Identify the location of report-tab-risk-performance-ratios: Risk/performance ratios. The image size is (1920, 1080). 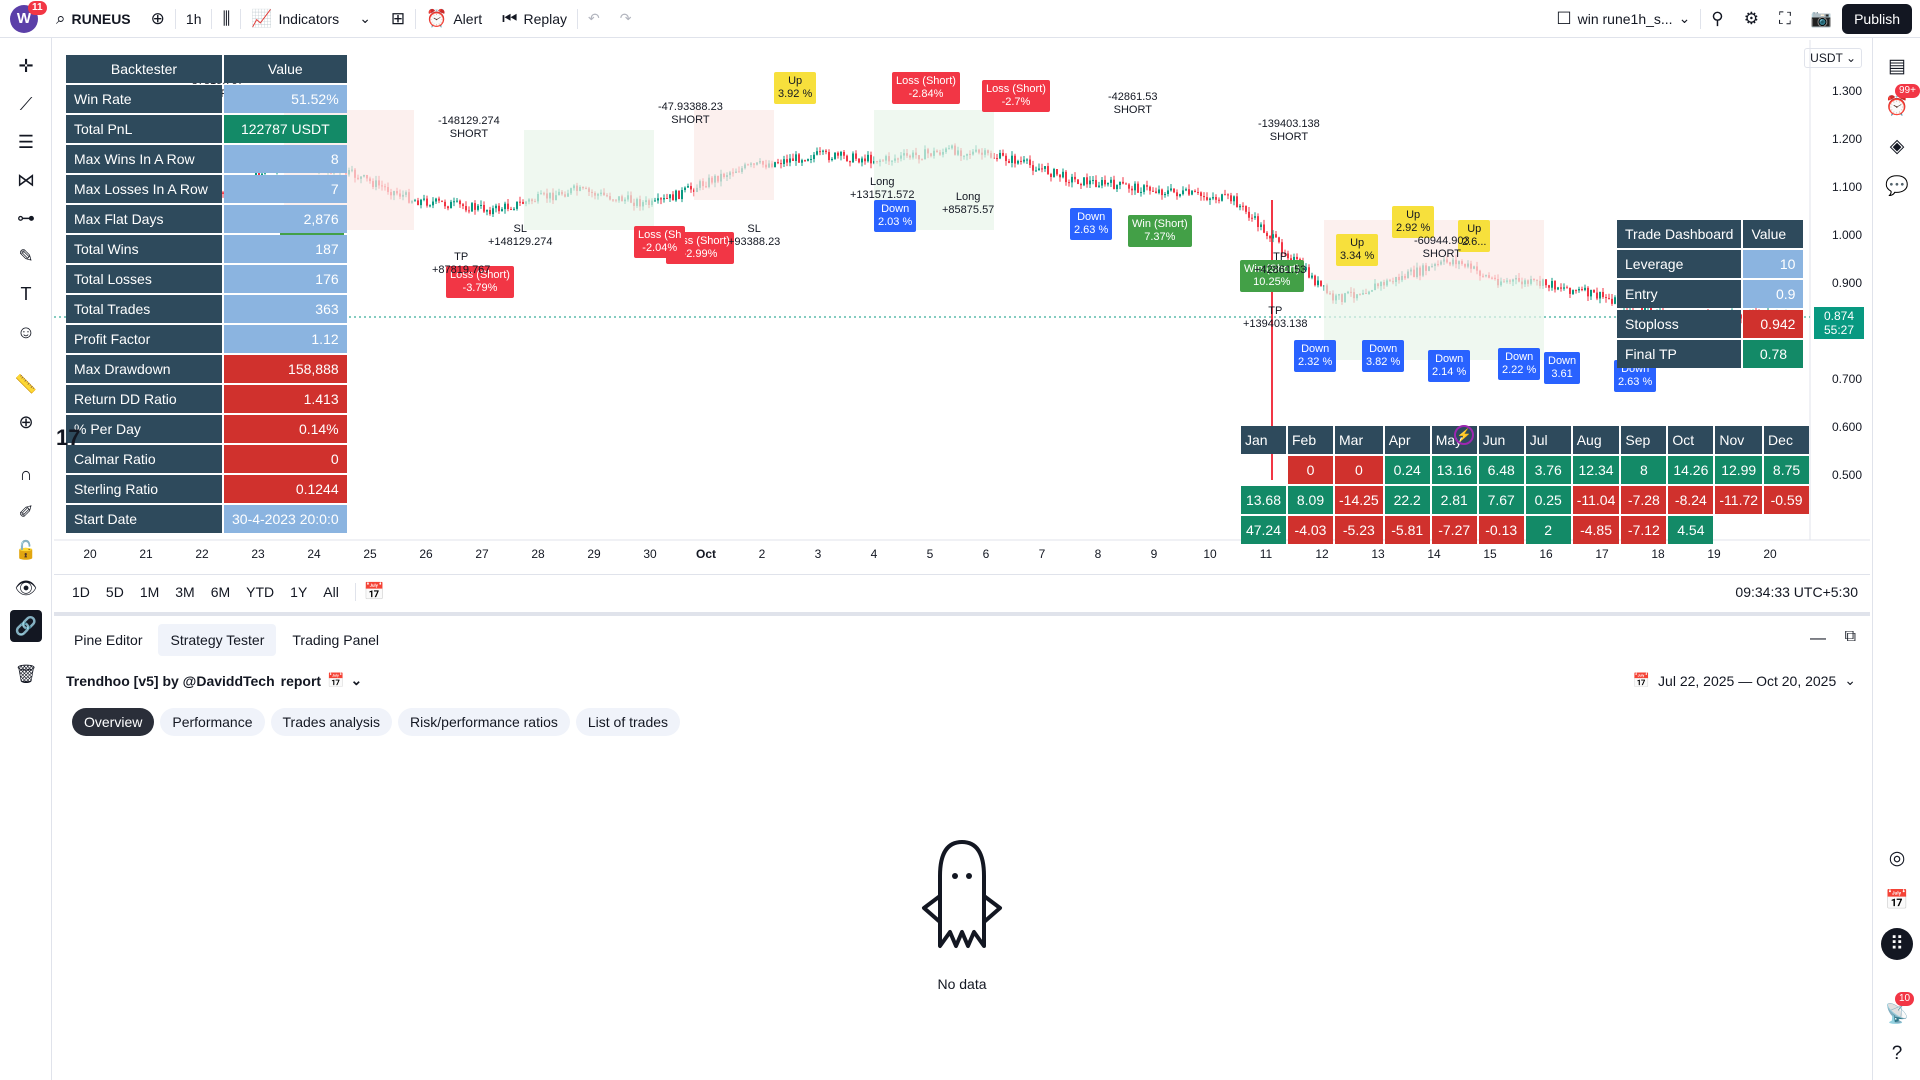
(484, 722).